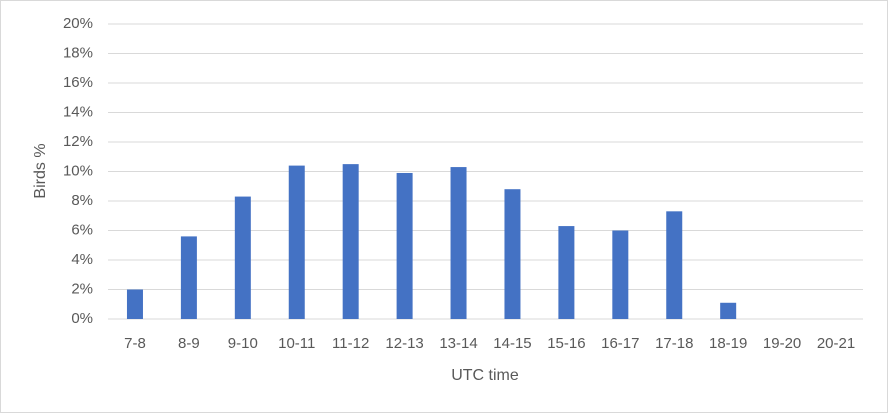 This screenshot has height=413, width=888. Describe the element at coordinates (78, 111) in the screenshot. I see `y-tick-label: 14%` at that location.